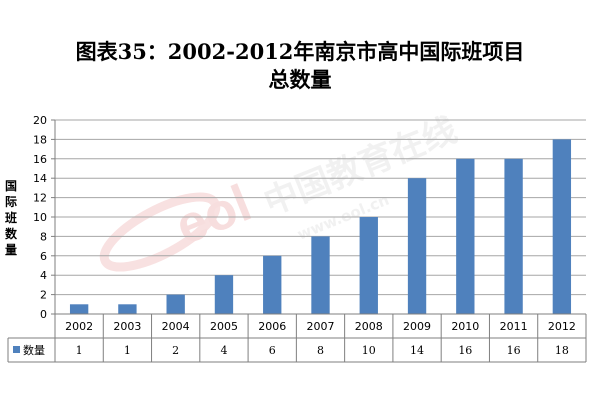 This screenshot has width=600, height=400. What do you see at coordinates (40, 120) in the screenshot?
I see `y-tick-label: 20` at bounding box center [40, 120].